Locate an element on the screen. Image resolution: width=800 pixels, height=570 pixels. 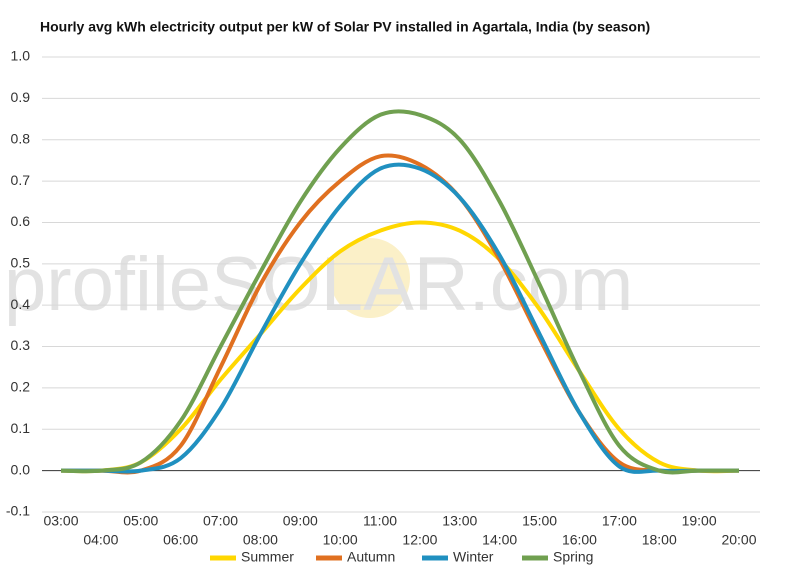
y-tick-label: 0.8 is located at coordinates (21, 138).